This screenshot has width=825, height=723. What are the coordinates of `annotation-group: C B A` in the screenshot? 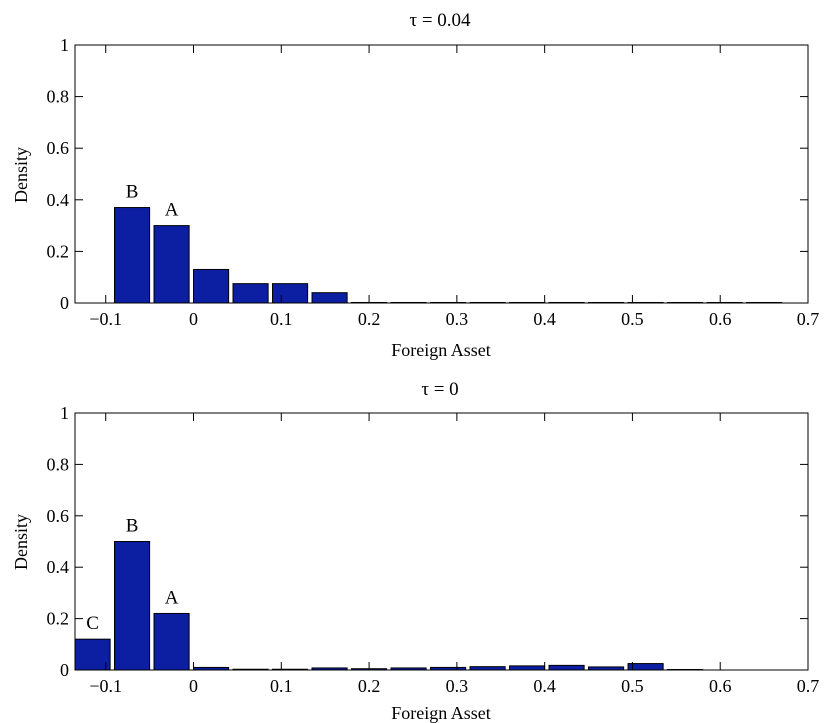 It's located at (132, 575).